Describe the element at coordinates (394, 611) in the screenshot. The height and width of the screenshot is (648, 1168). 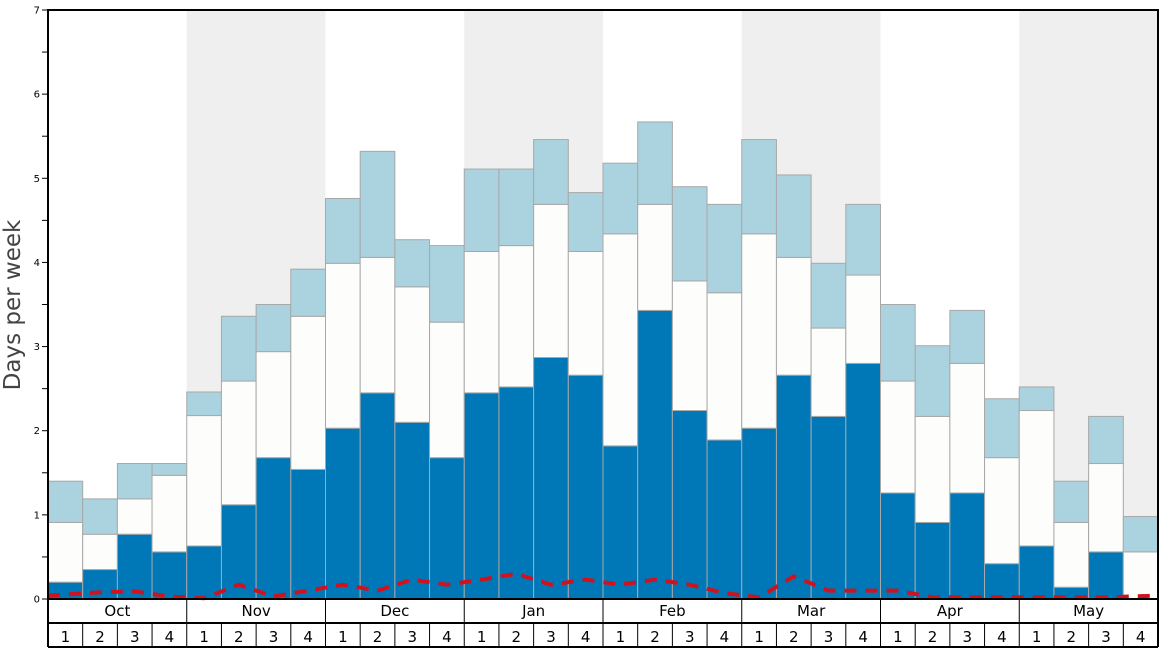
I see `month-label: Dec` at that location.